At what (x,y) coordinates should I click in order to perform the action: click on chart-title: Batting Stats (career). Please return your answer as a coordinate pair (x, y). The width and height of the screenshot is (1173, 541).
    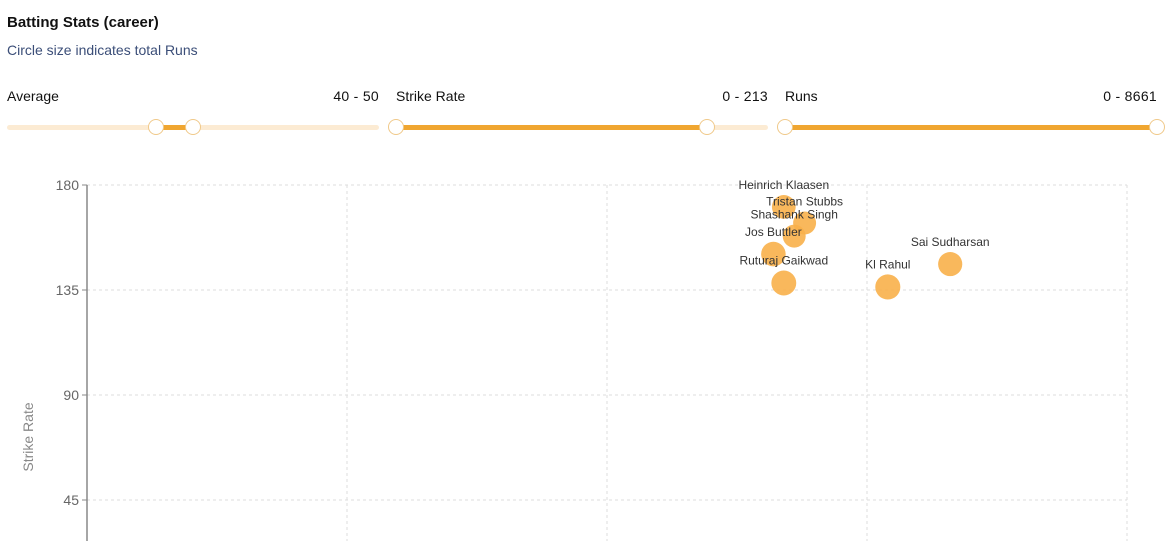
    Looking at the image, I should click on (83, 22).